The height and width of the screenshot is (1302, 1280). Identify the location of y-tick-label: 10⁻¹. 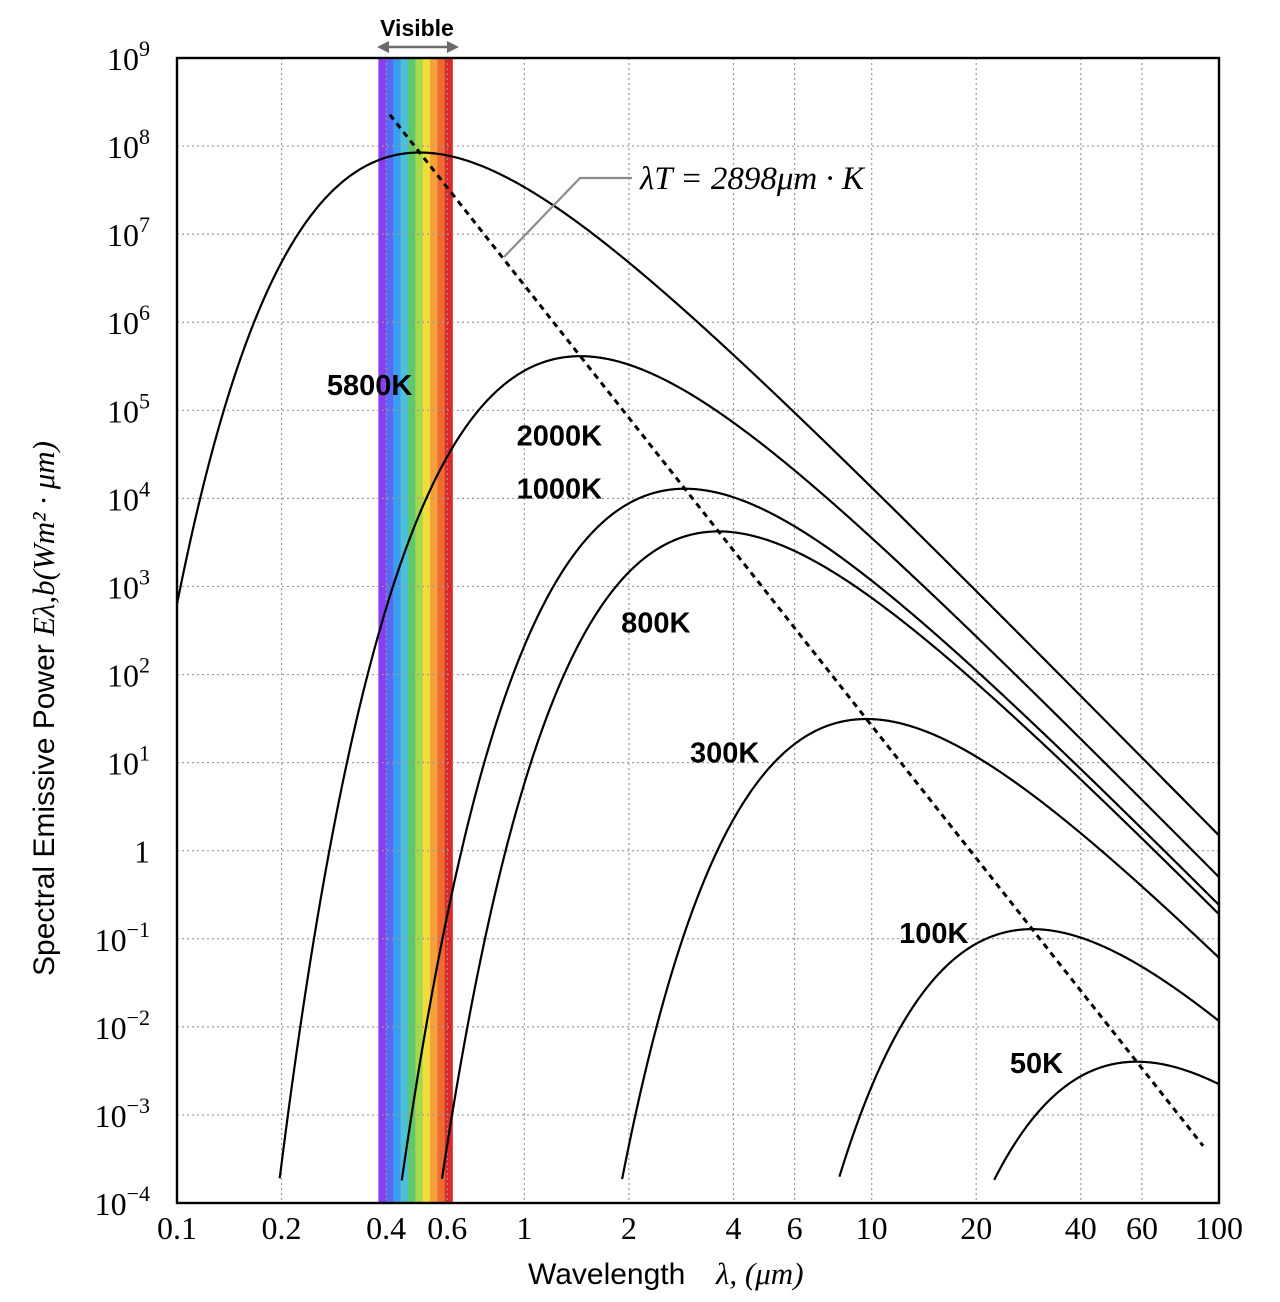
(122, 937).